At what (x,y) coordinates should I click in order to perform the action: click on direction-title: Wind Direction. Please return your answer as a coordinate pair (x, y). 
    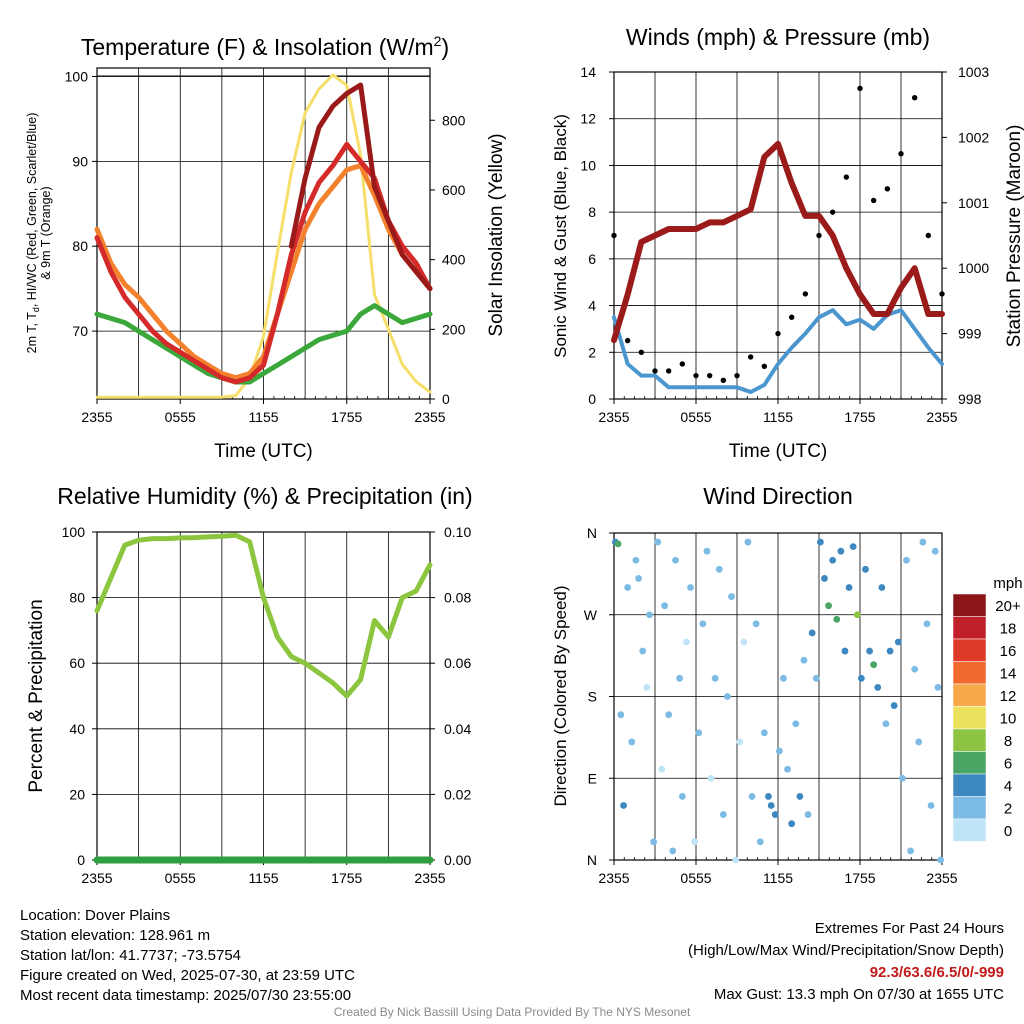
    Looking at the image, I should click on (778, 496).